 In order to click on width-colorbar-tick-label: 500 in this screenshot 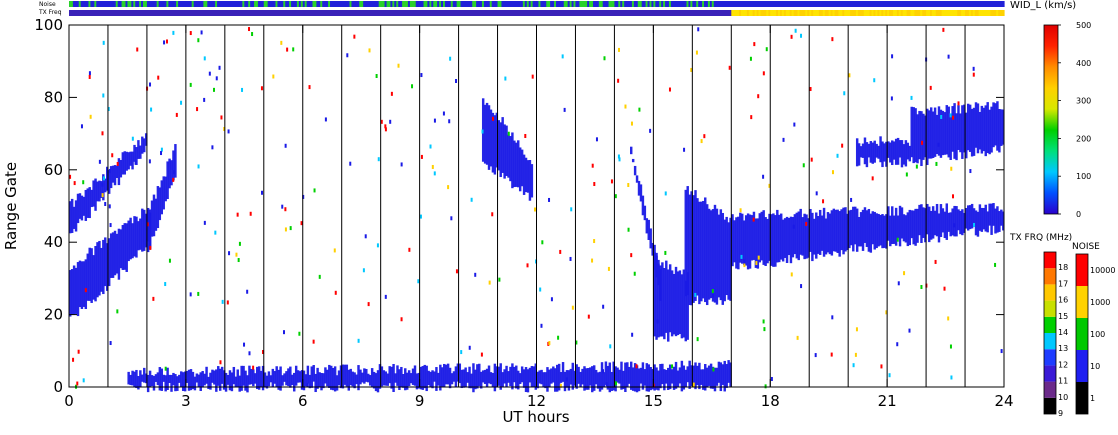, I will do `click(1083, 25)`.